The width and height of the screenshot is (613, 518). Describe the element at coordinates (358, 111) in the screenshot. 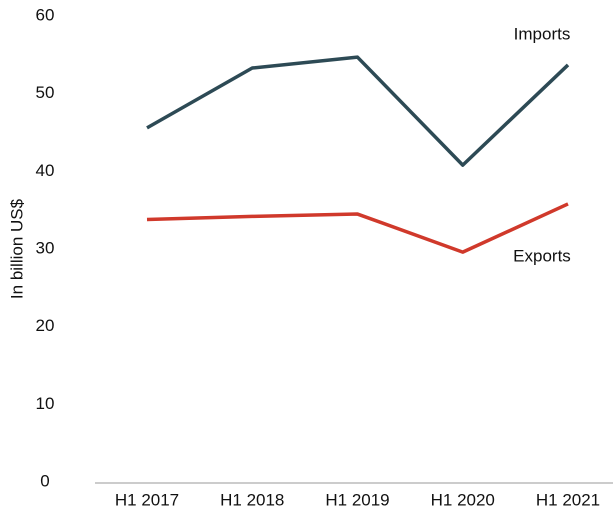

I see `line-imports` at that location.